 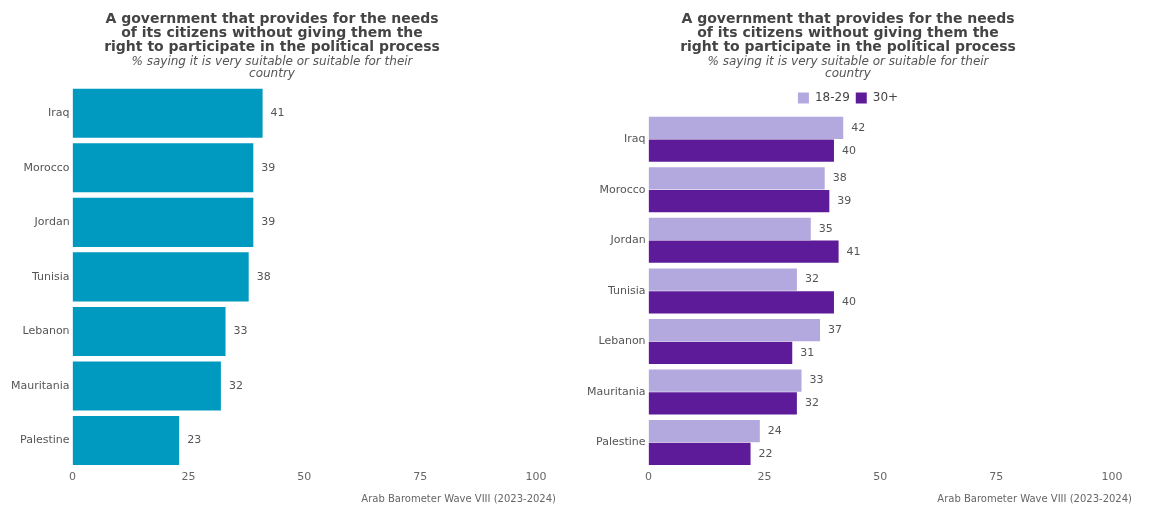 I want to click on data-label: 22, so click(x=765, y=453).